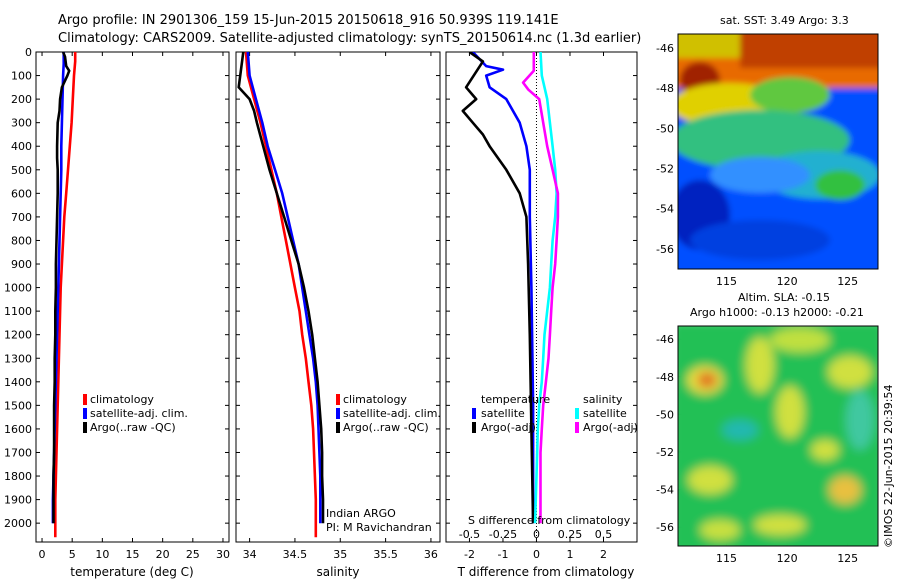  I want to click on pi-label: PI: M Ravichandran, so click(379, 527).